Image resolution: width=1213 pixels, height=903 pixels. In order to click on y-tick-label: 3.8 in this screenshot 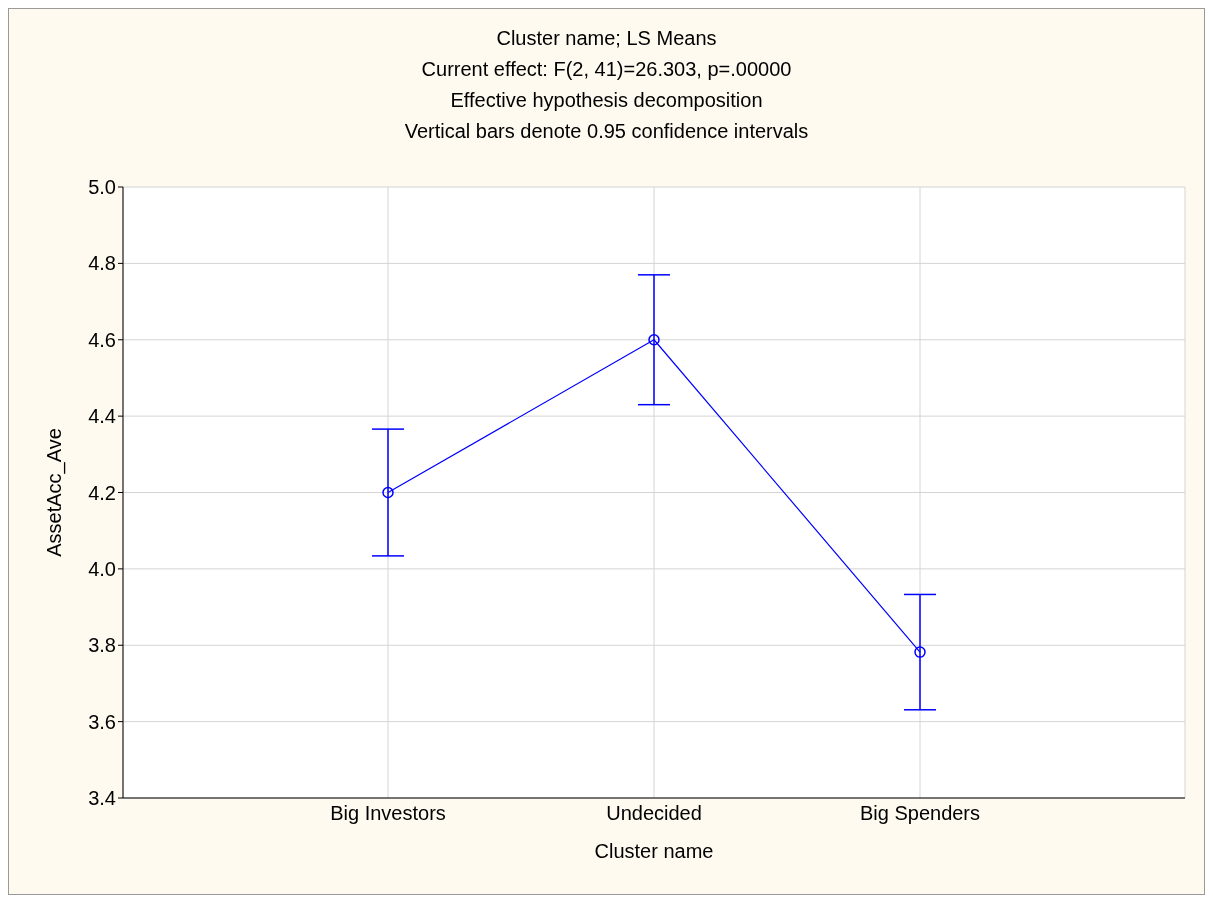, I will do `click(102, 645)`.